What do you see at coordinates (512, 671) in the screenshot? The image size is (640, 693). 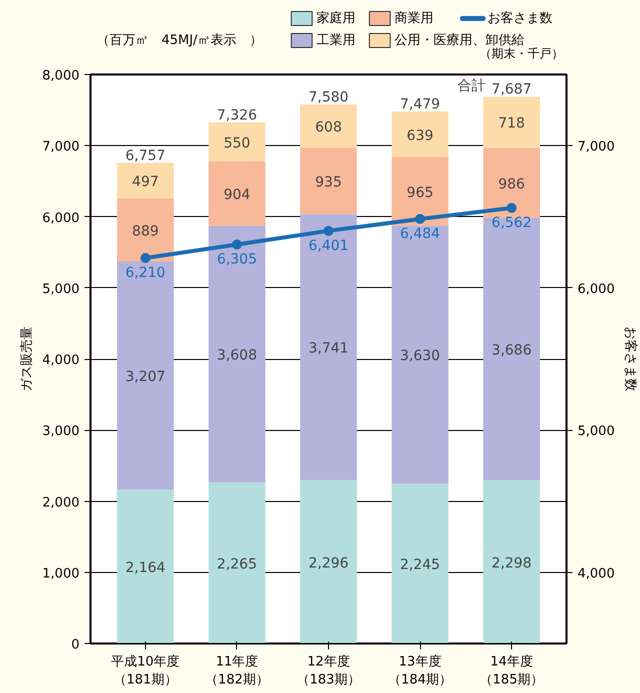 I see `x-tick-label: 14年度（185期）` at bounding box center [512, 671].